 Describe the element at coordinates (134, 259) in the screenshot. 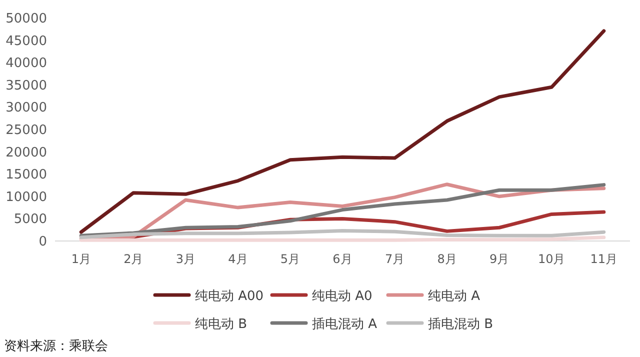

I see `x-tick-label: 2月` at that location.